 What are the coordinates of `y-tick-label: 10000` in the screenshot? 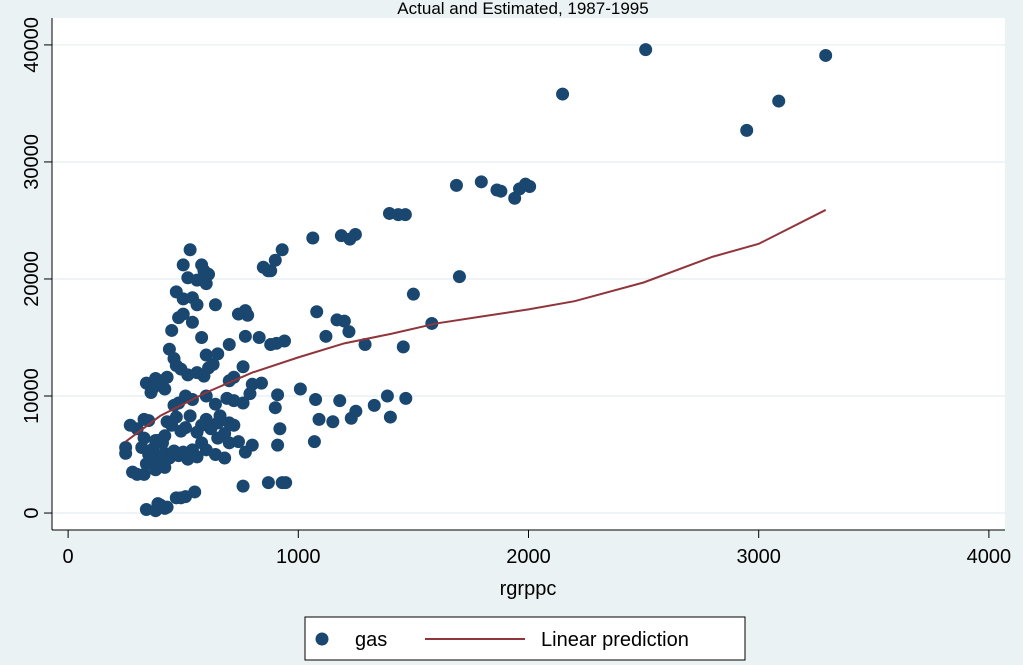 It's located at (32, 396).